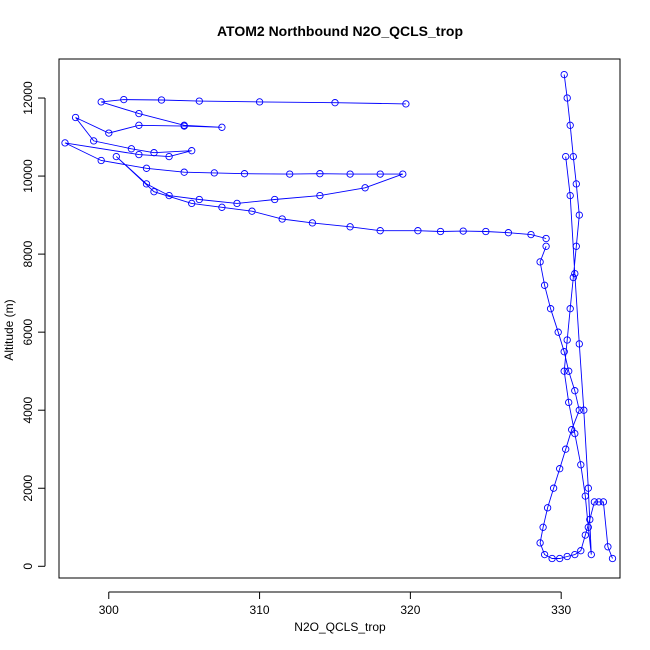 The width and height of the screenshot is (650, 650). Describe the element at coordinates (410, 610) in the screenshot. I see `x-tick-label: 320` at that location.